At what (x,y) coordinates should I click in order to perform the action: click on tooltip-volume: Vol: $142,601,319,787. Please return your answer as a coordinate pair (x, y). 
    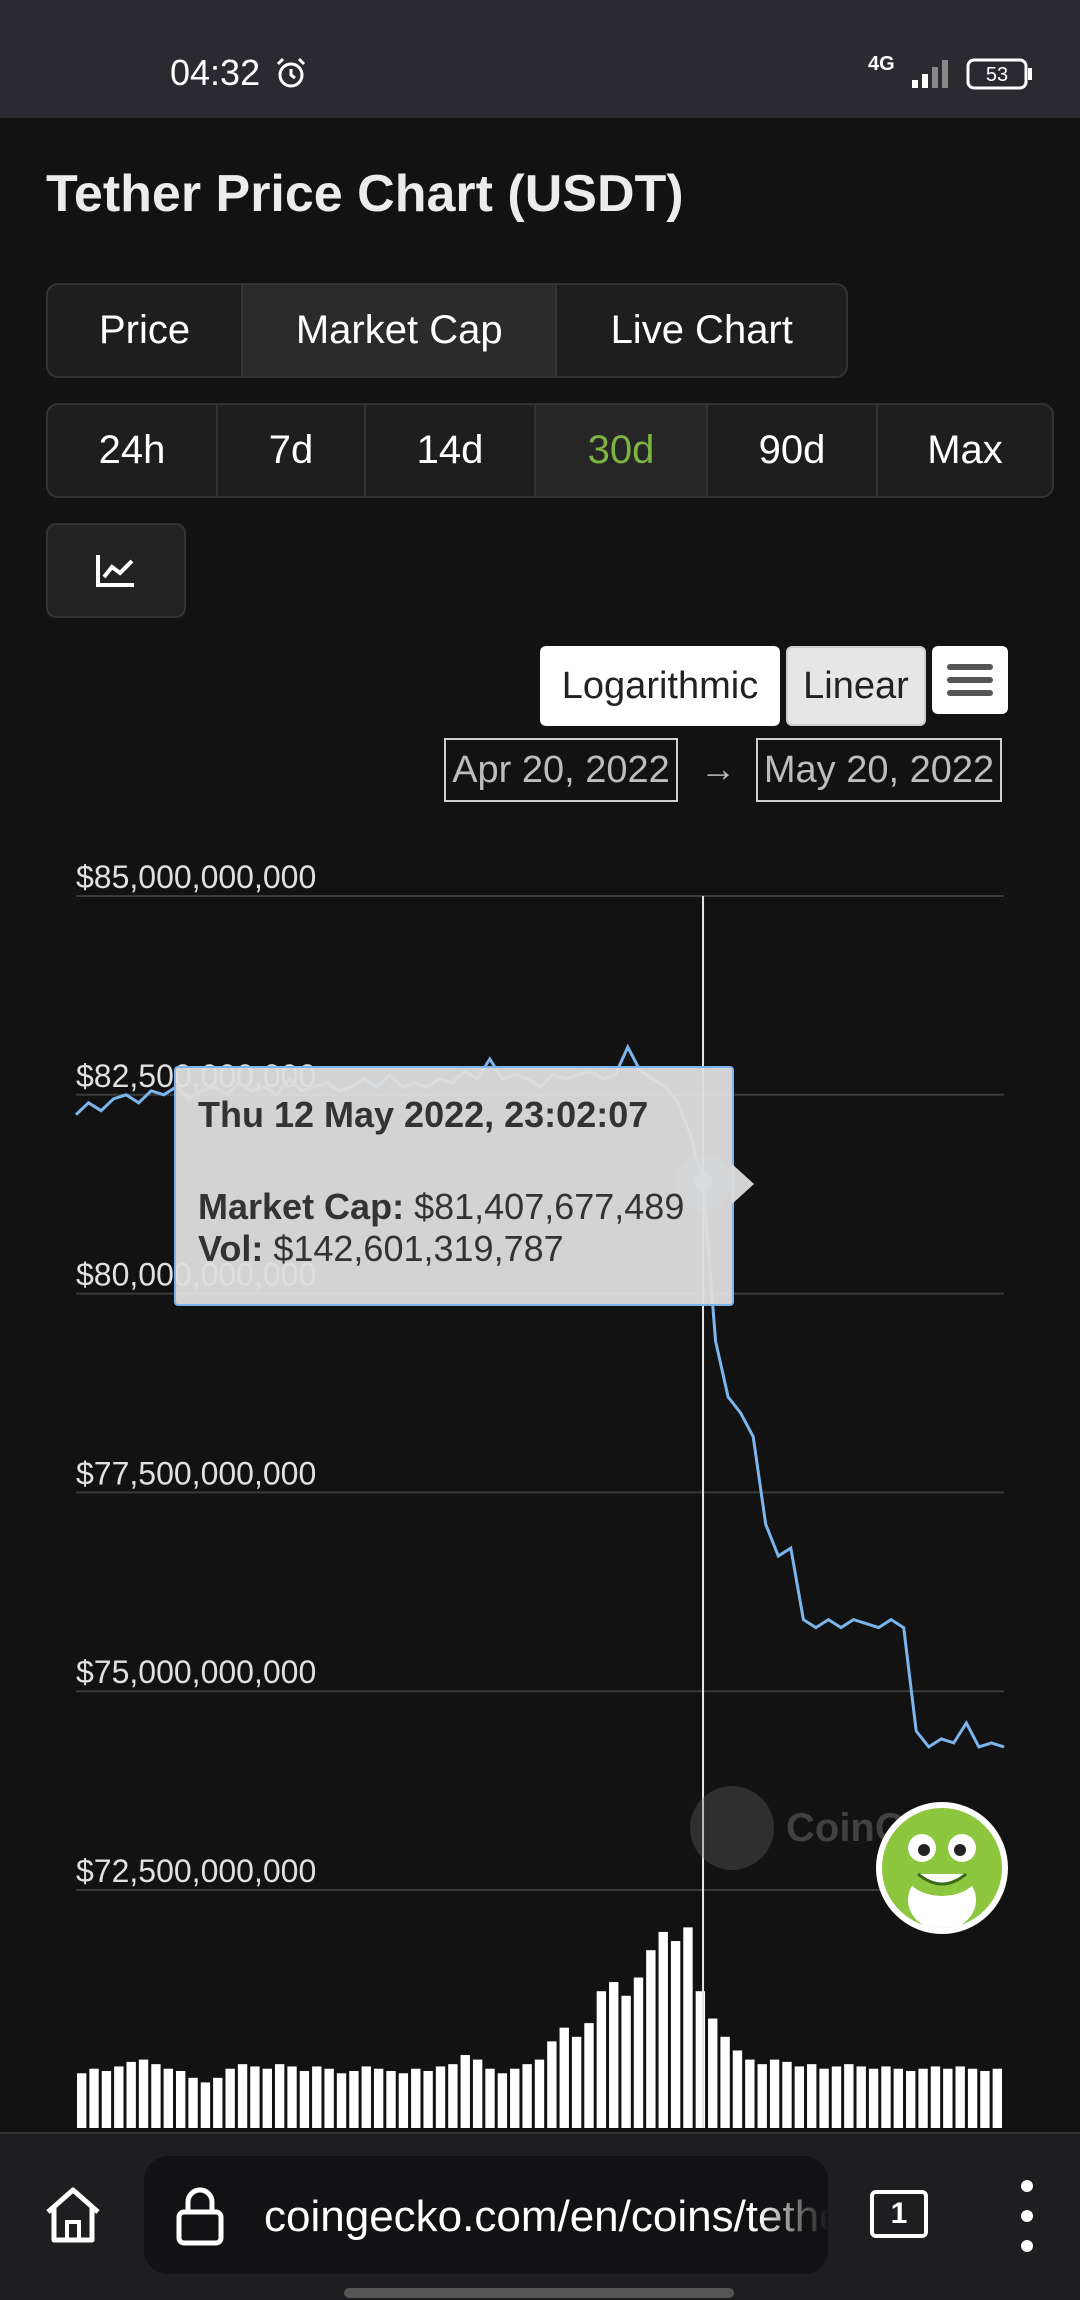
    Looking at the image, I should click on (454, 1249).